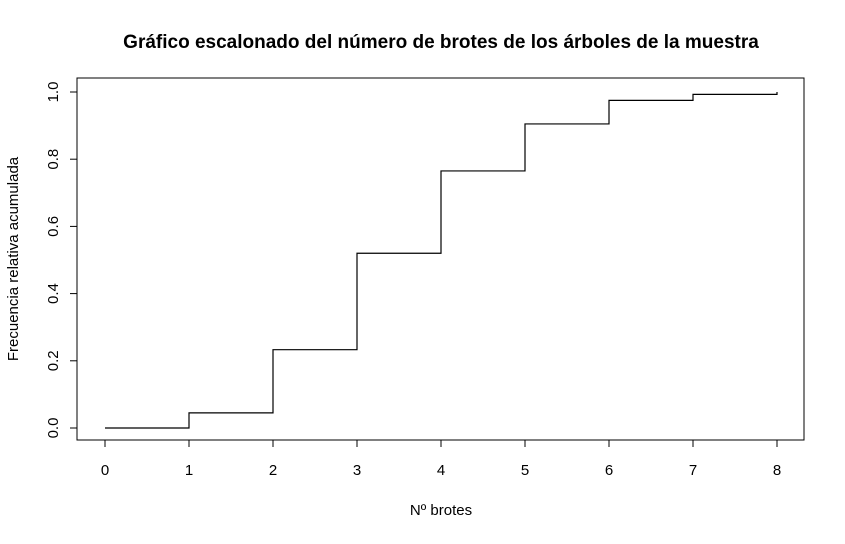 The width and height of the screenshot is (845, 544). What do you see at coordinates (53, 293) in the screenshot?
I see `y-tick-label: 0.4` at bounding box center [53, 293].